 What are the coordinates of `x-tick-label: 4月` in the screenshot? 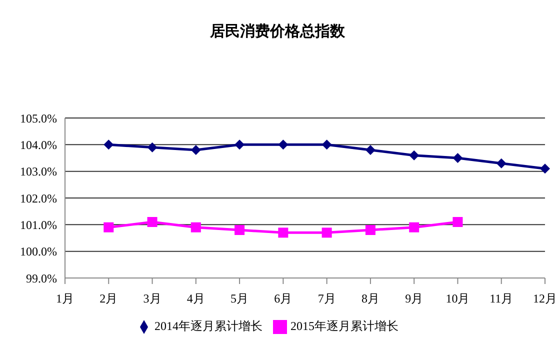 It's located at (195, 299).